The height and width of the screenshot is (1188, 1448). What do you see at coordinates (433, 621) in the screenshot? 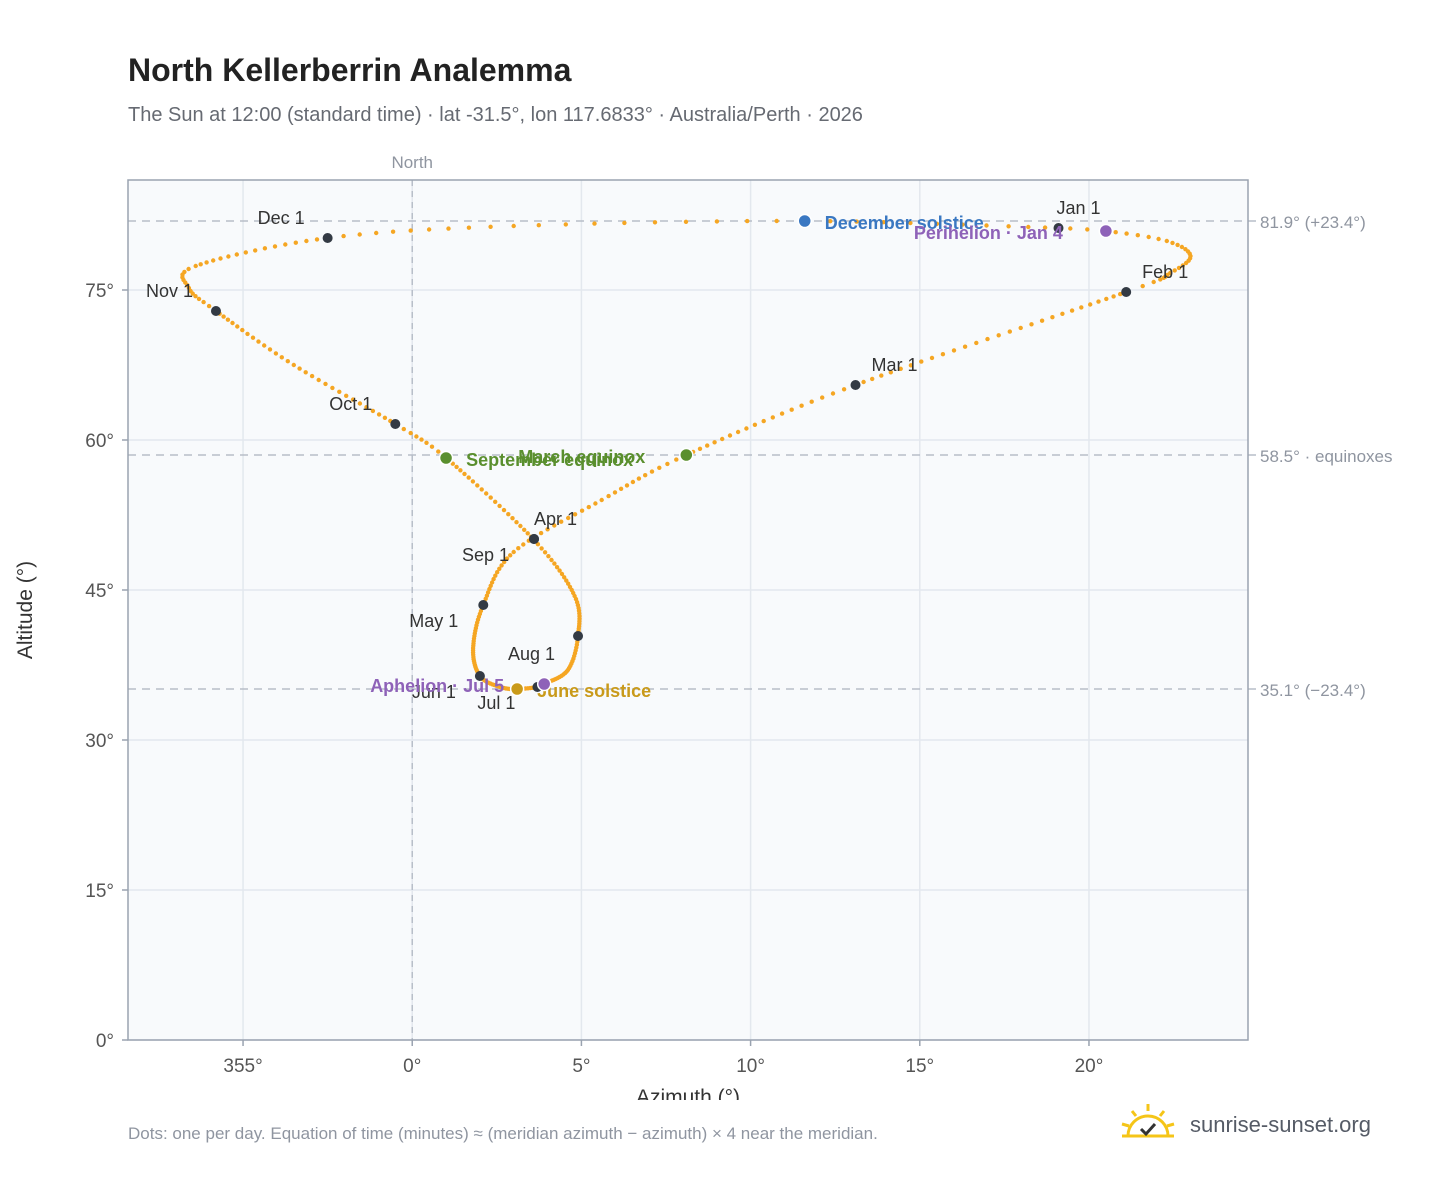
I see `month-marker-label: May 1` at bounding box center [433, 621].